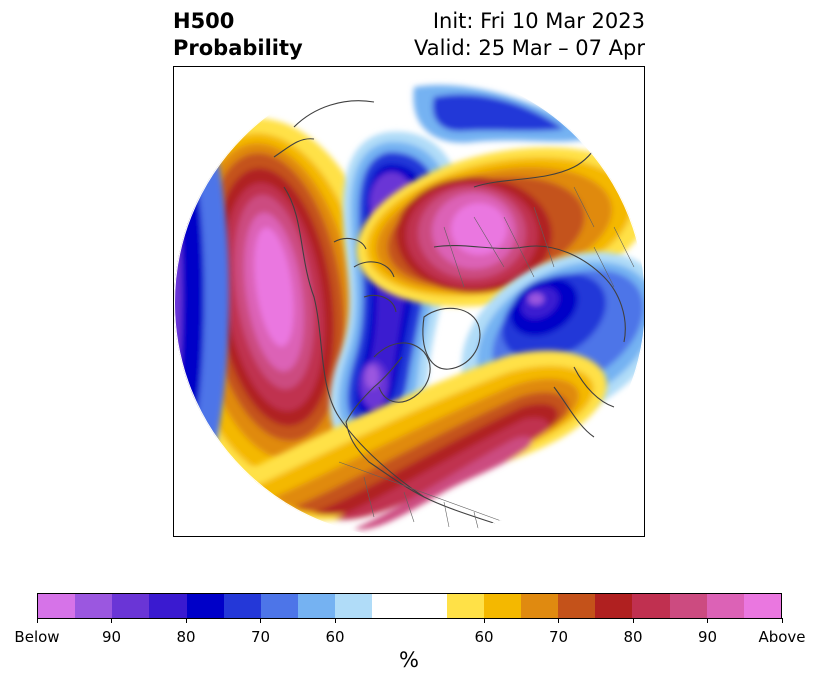  What do you see at coordinates (500, 227) in the screenshot?
I see `anomaly-above-siberia` at bounding box center [500, 227].